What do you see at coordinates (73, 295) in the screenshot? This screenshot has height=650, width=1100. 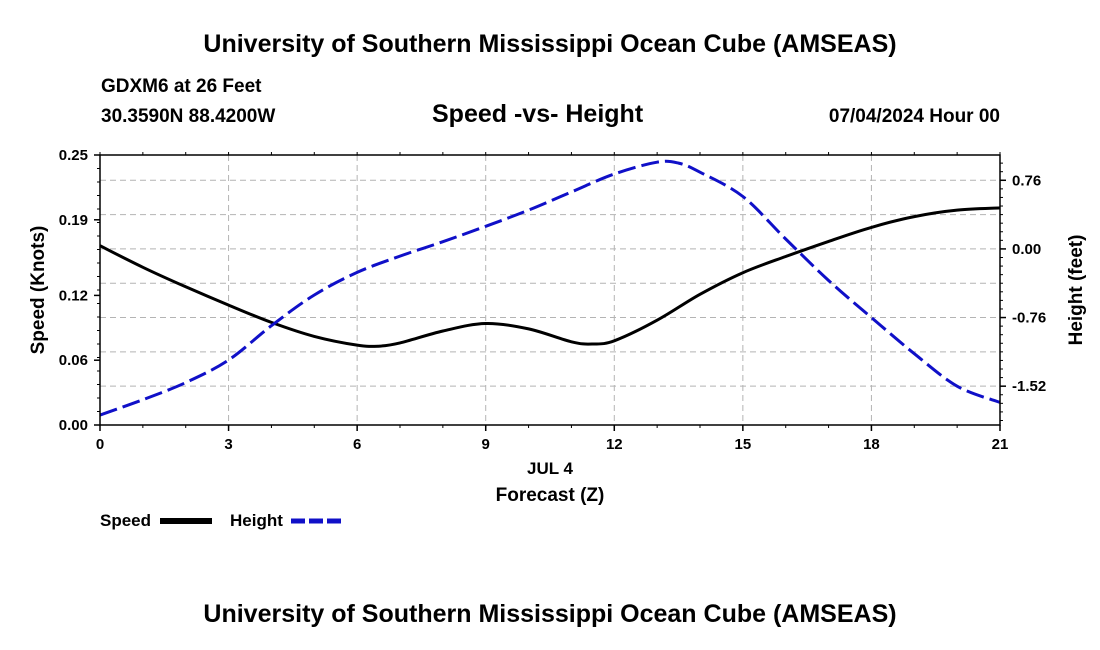 I see `y-tick-label: 0.12` at bounding box center [73, 295].